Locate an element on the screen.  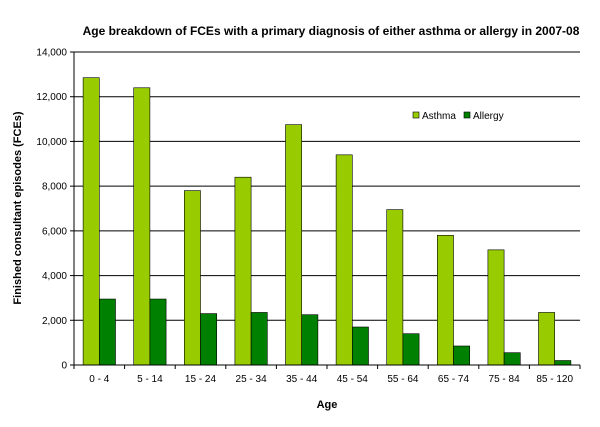
y-axis-label: Finished consultant episodes (FCEs) is located at coordinates (18, 207).